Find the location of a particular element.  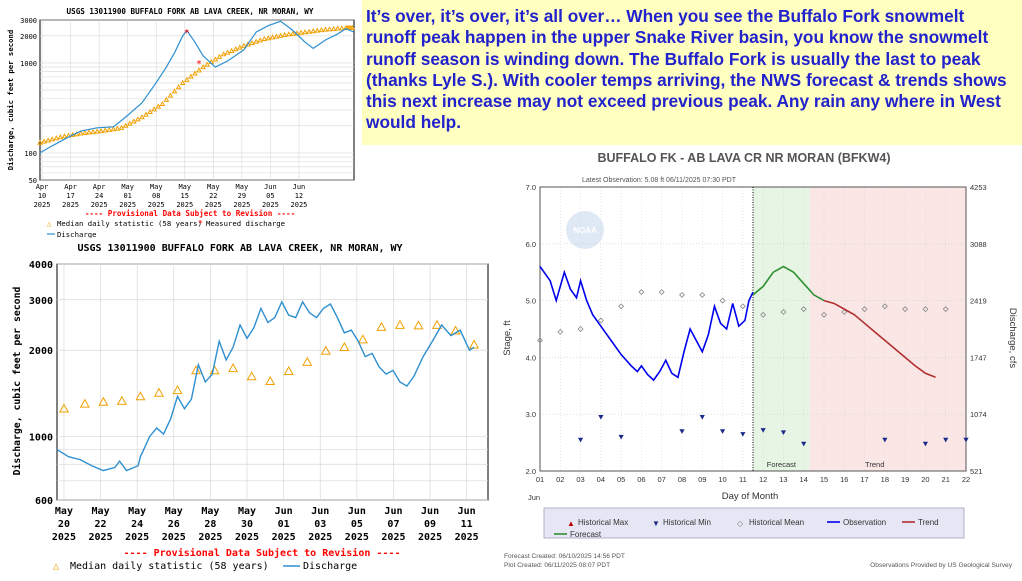

overview-ytick-label: 1000 is located at coordinates (28, 64).